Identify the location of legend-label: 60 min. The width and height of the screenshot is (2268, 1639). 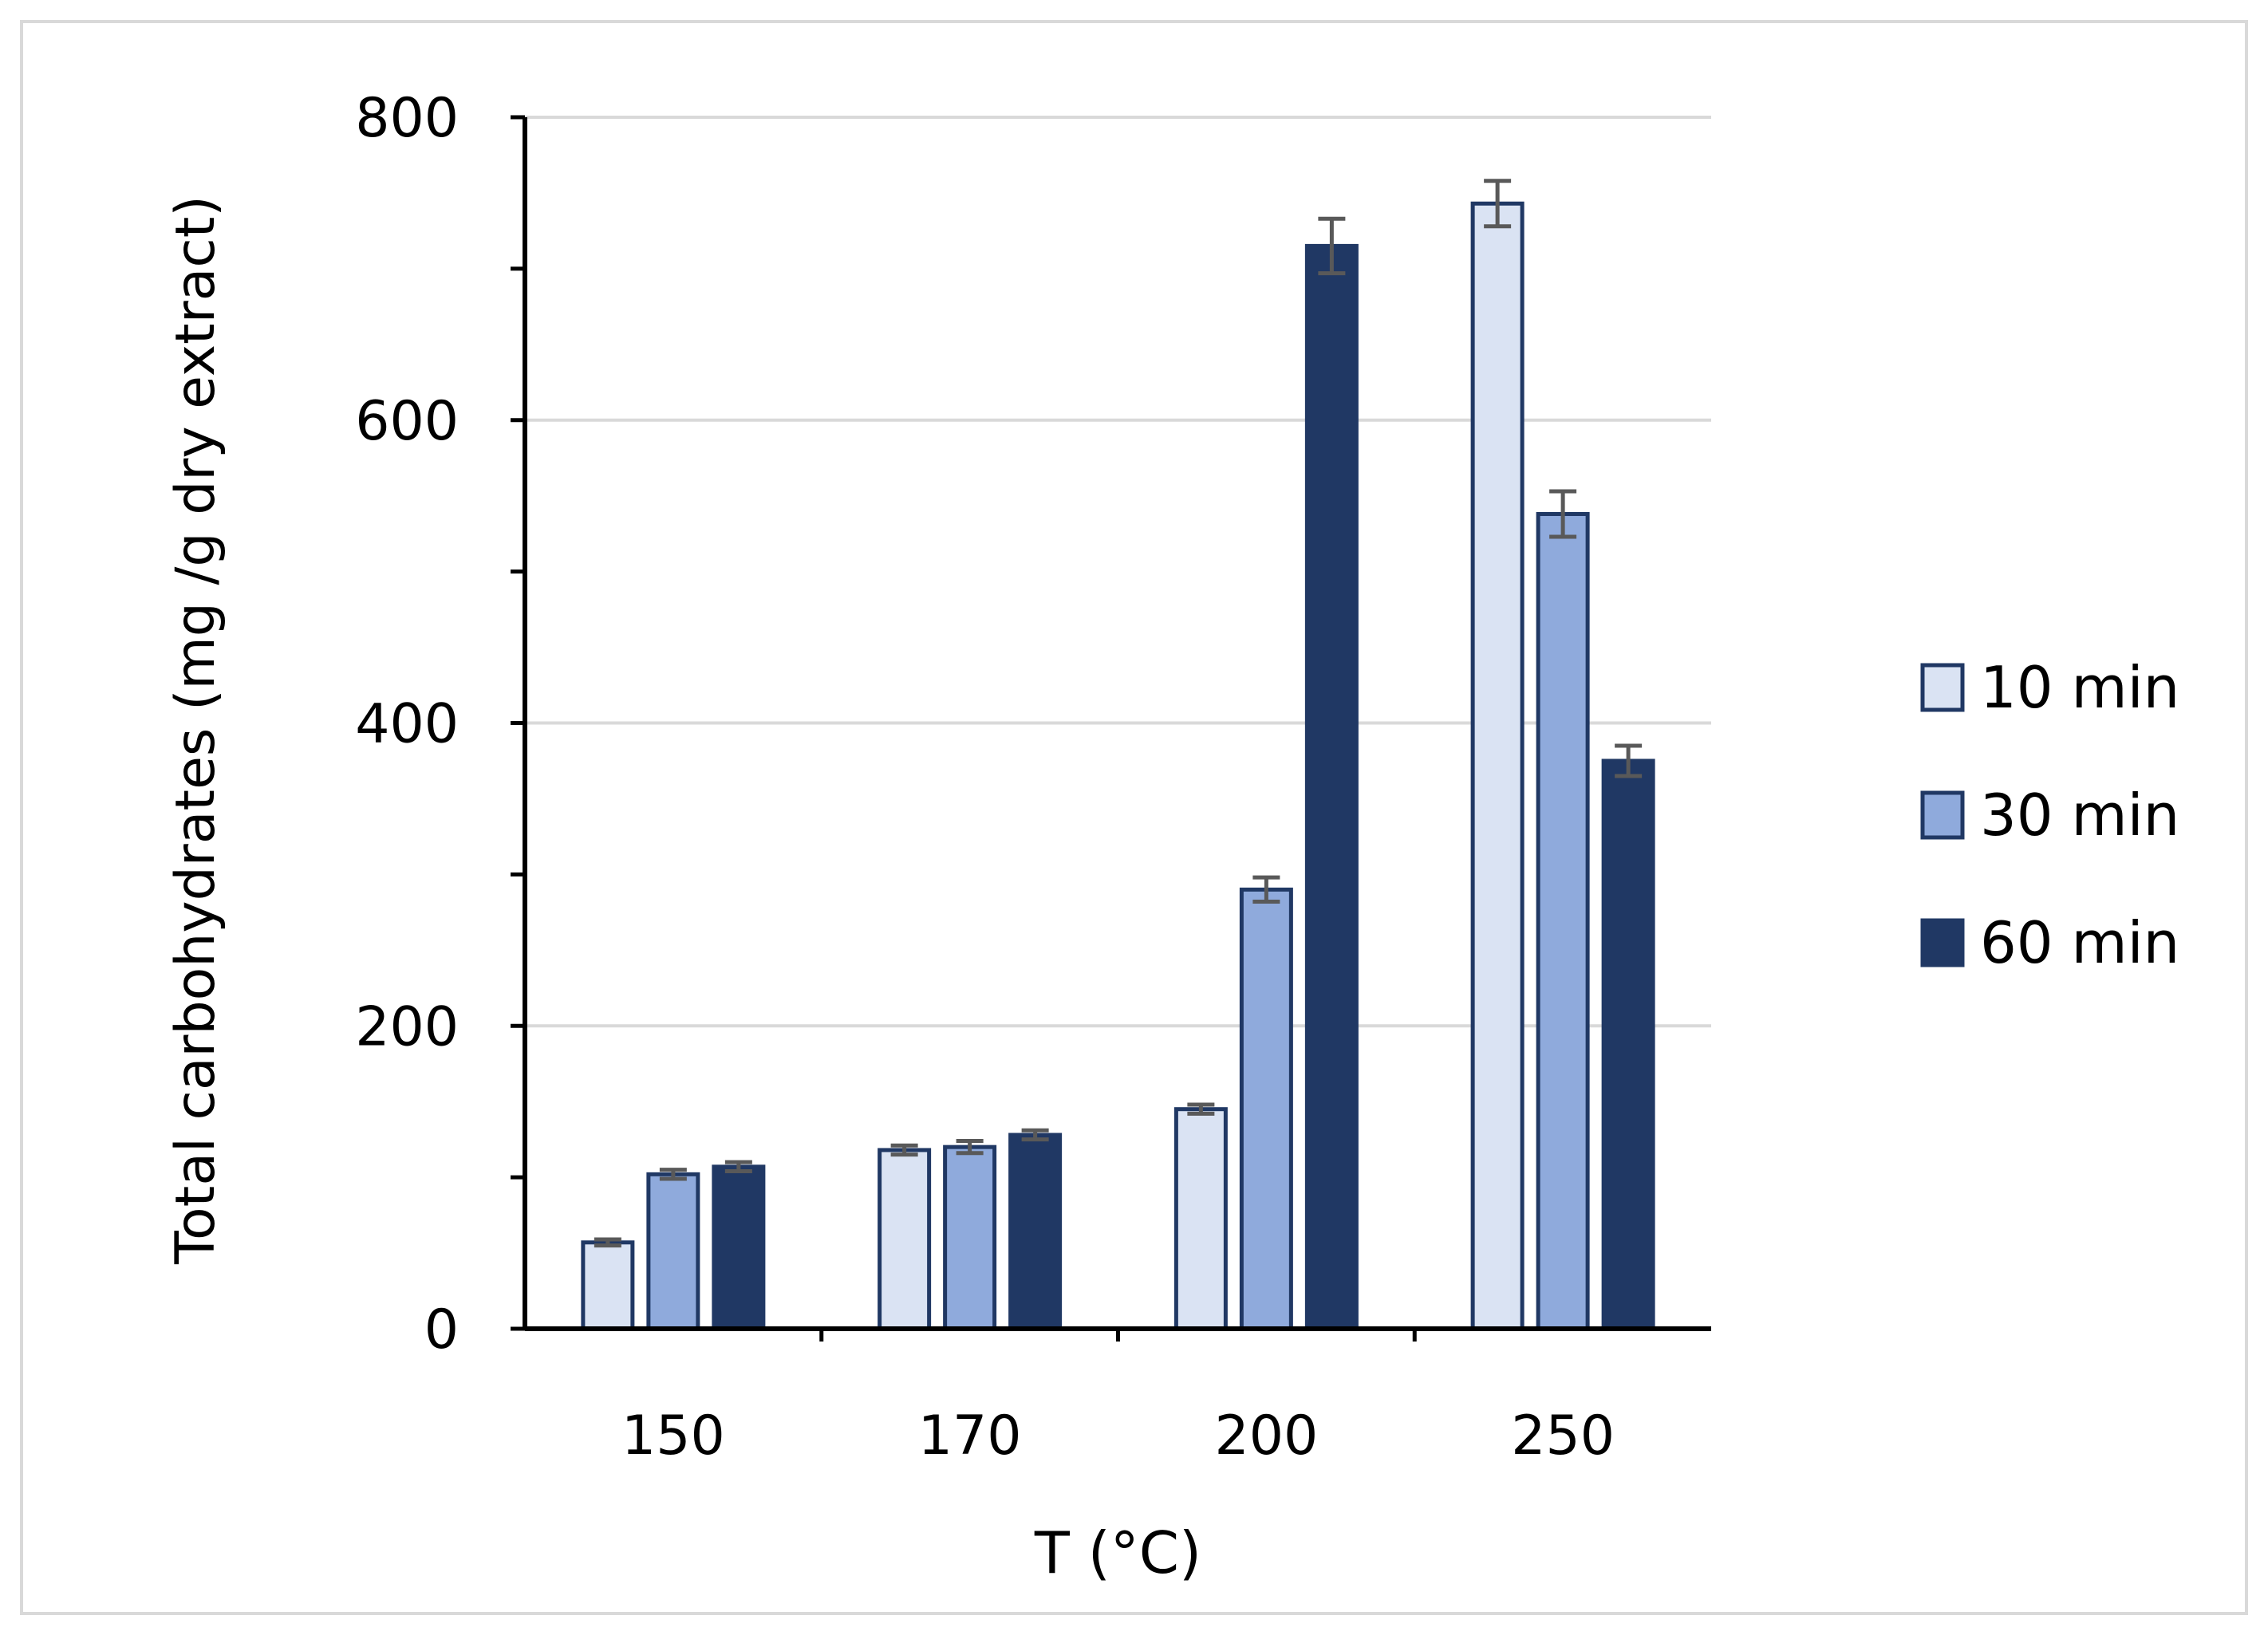
(2080, 943).